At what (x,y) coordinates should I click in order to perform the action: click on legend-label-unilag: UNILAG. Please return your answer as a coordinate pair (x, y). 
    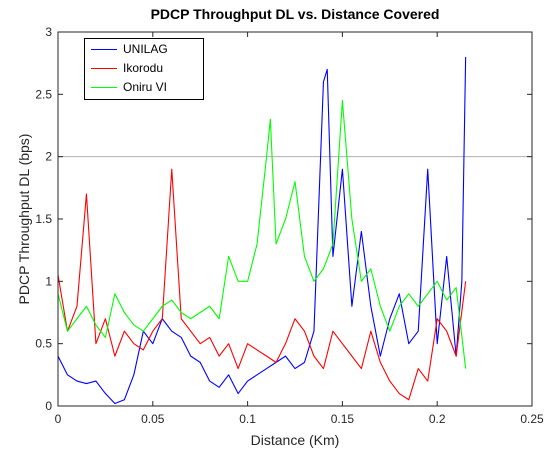
    Looking at the image, I should click on (145, 49).